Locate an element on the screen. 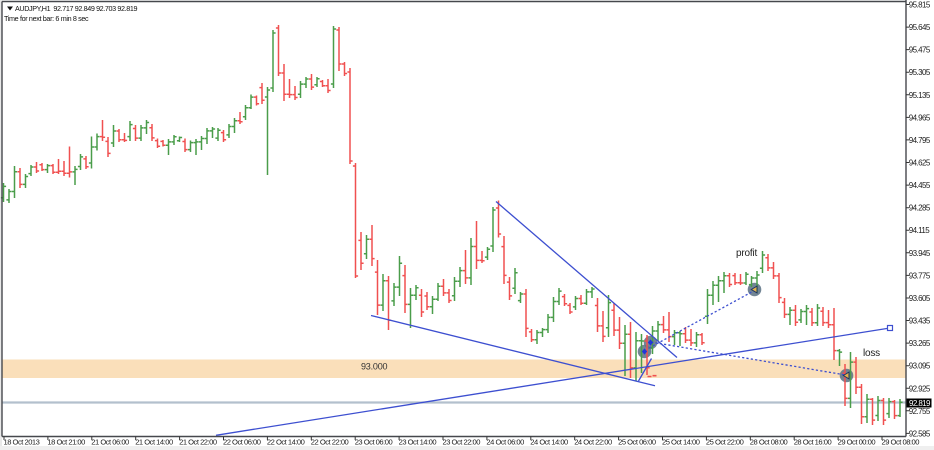  svg-text: 94.965 is located at coordinates (920, 117).